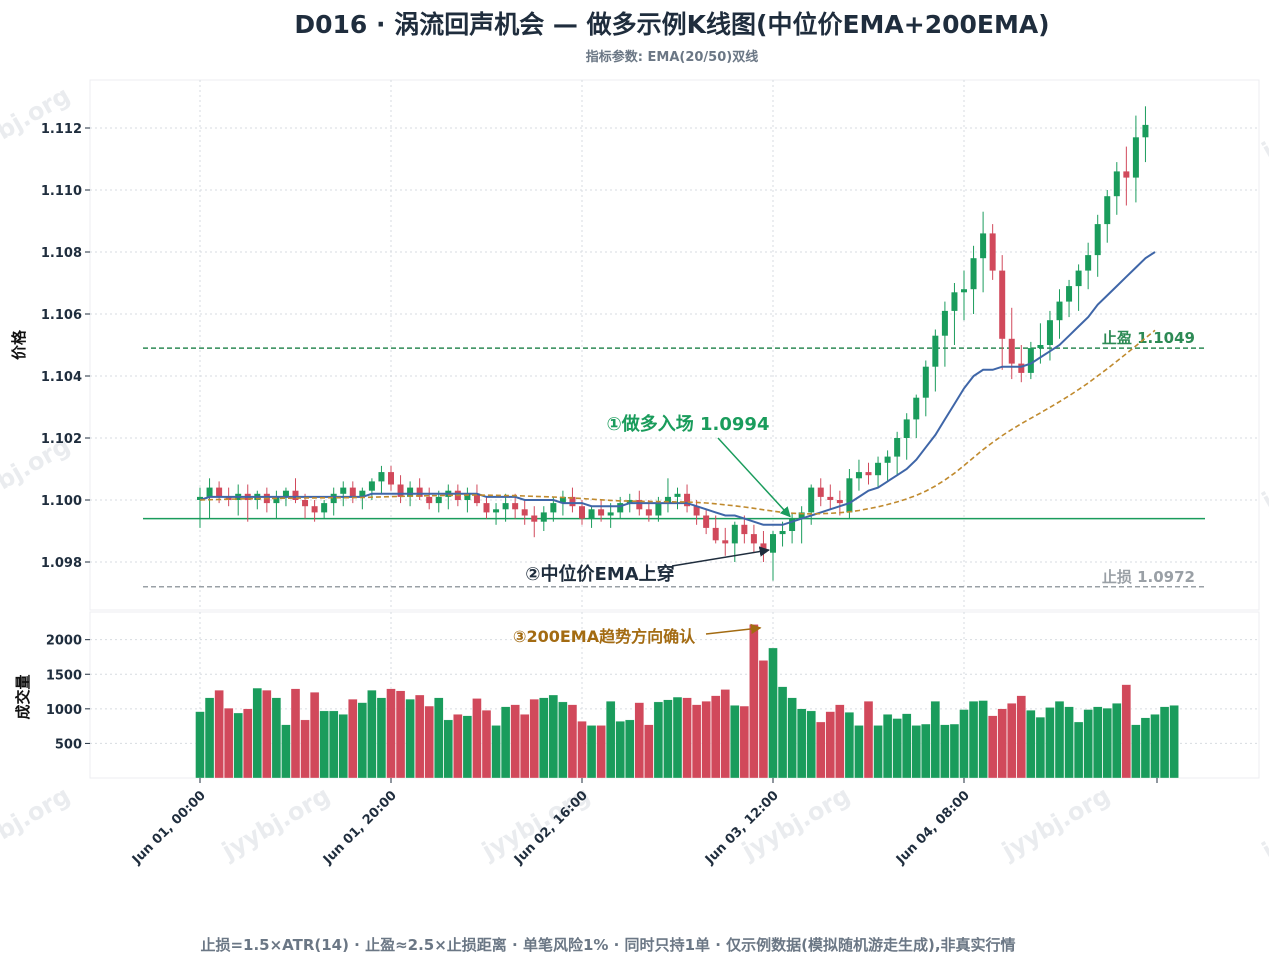 This screenshot has width=1269, height=965. What do you see at coordinates (671, 24) in the screenshot?
I see `chart-title: D016 · 涡流回声机会 — 做多示例K线图(中位价EMA+200EMA)` at bounding box center [671, 24].